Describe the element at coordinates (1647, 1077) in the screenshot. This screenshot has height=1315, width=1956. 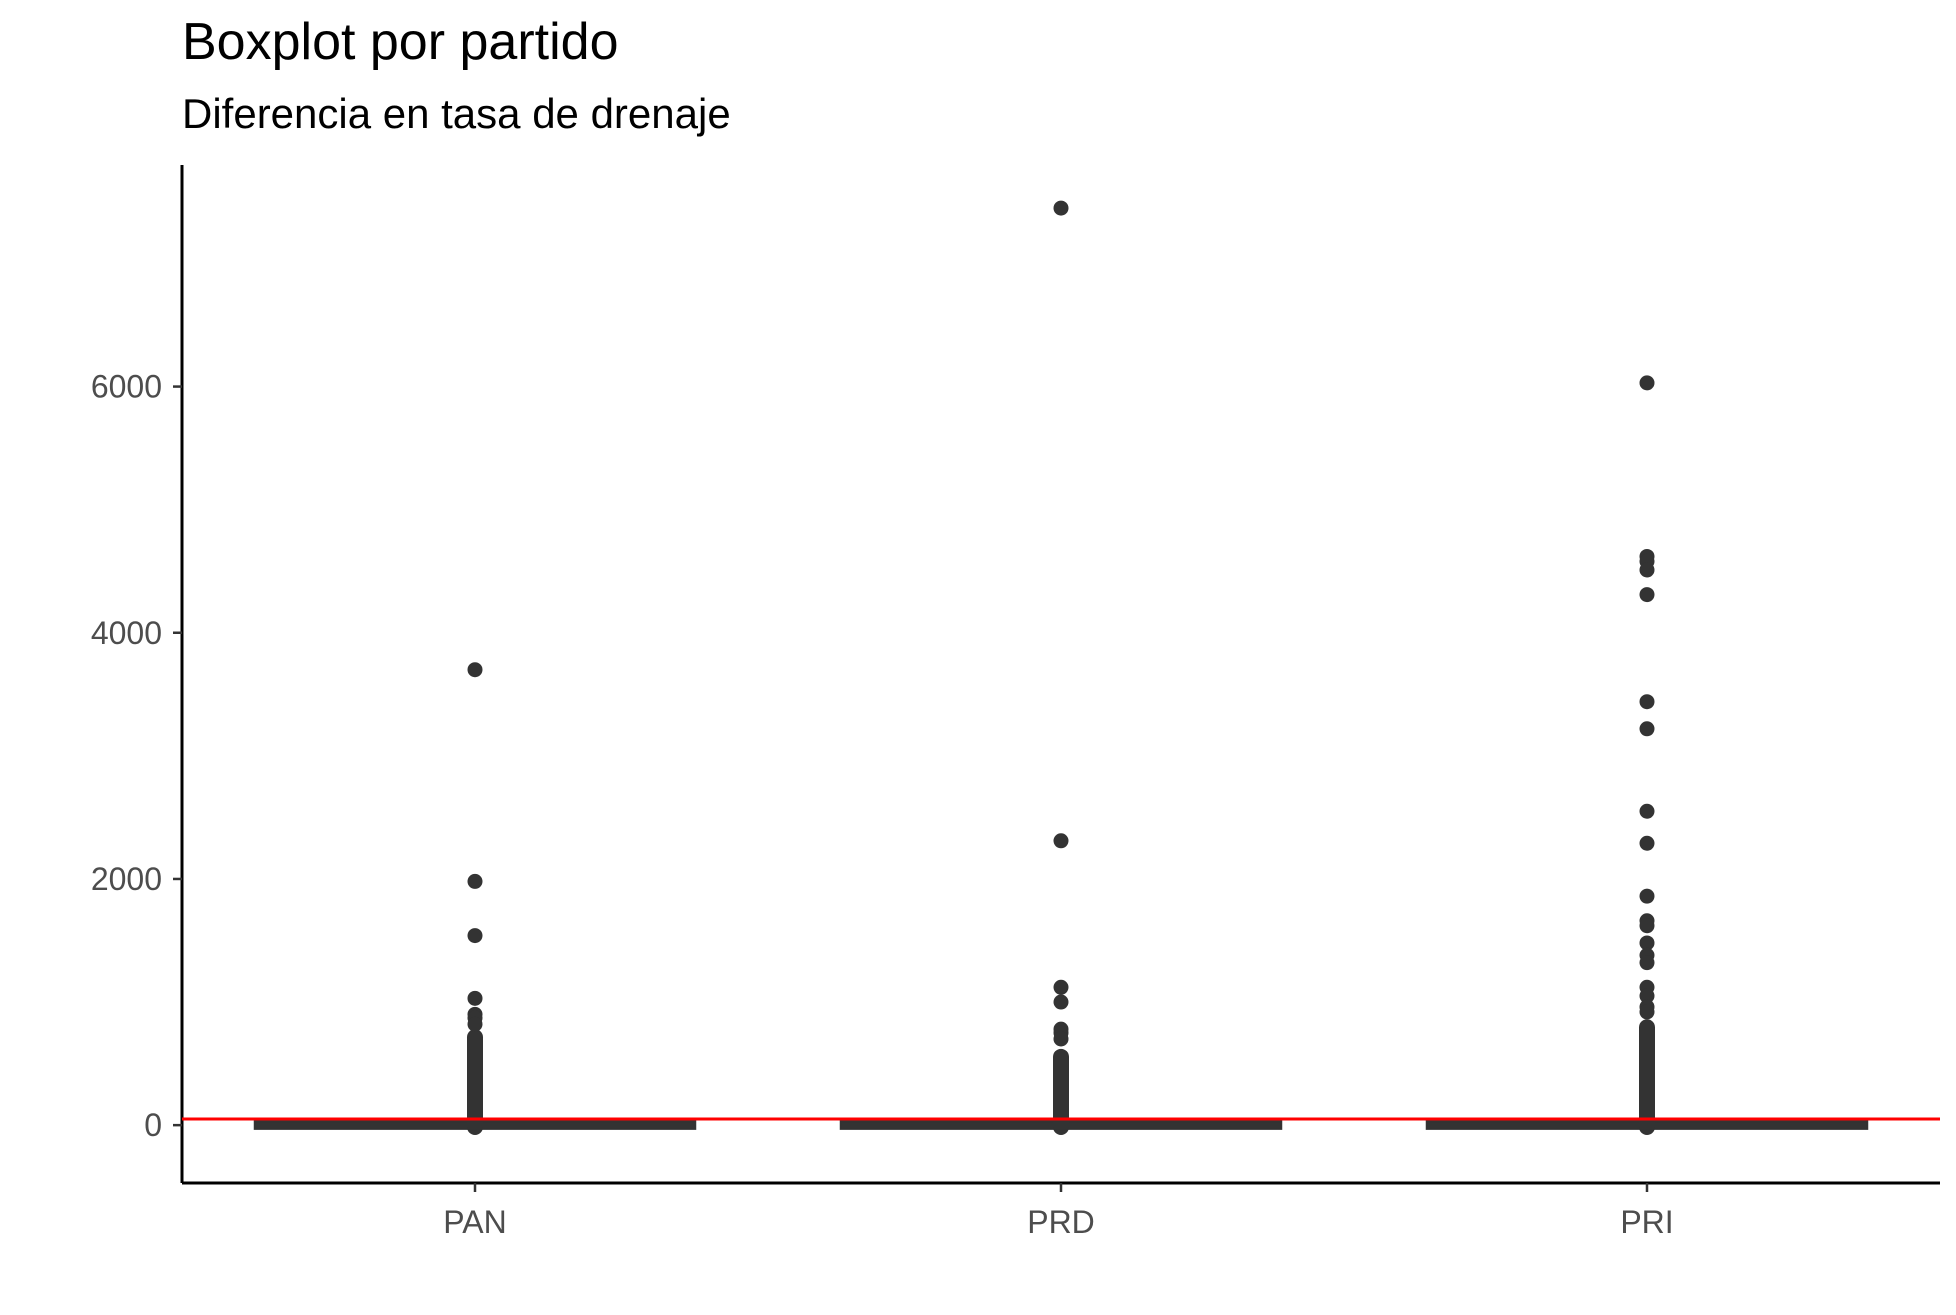
I see `outlier-cluster-PRI` at that location.